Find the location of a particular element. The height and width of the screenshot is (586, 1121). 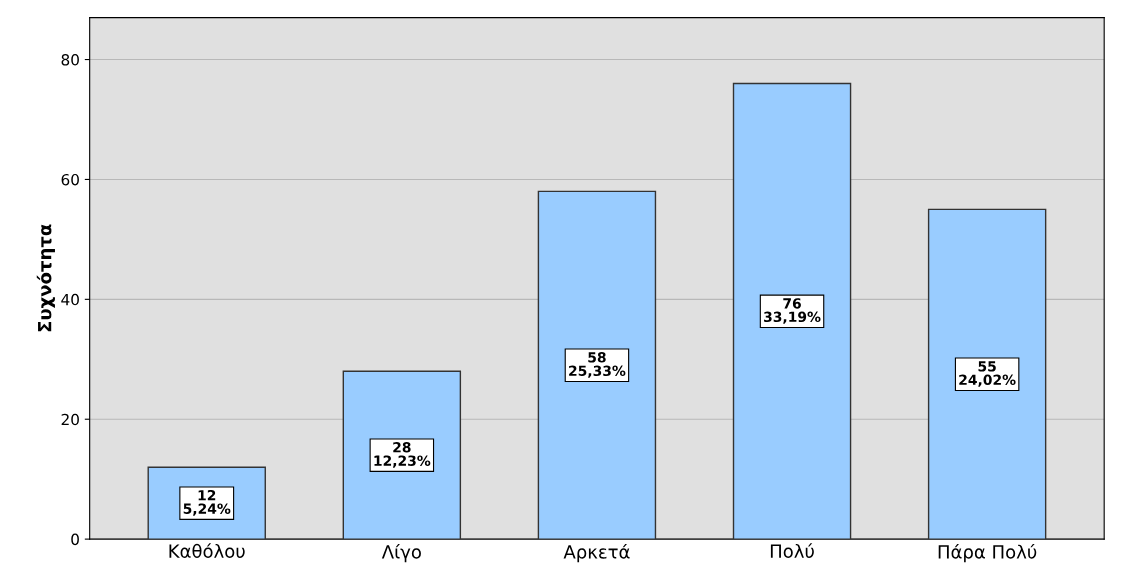

data-label: 76 33,19% is located at coordinates (792, 311).